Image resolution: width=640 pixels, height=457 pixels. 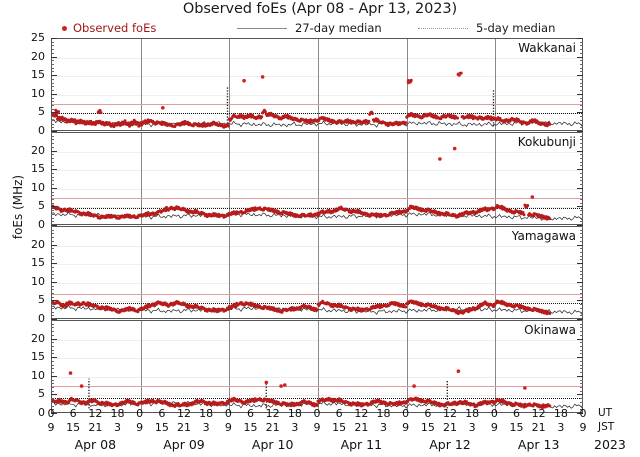 What do you see at coordinates (115, 28) in the screenshot?
I see `legend-label-observed: Observed foEs` at bounding box center [115, 28].